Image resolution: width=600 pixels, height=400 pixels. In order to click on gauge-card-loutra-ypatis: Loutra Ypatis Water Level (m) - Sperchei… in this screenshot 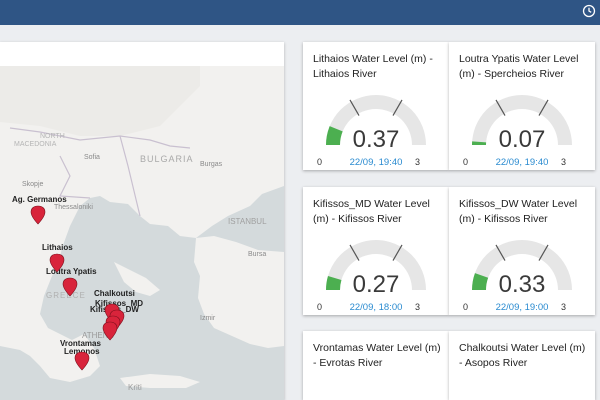, I will do `click(522, 106)`.